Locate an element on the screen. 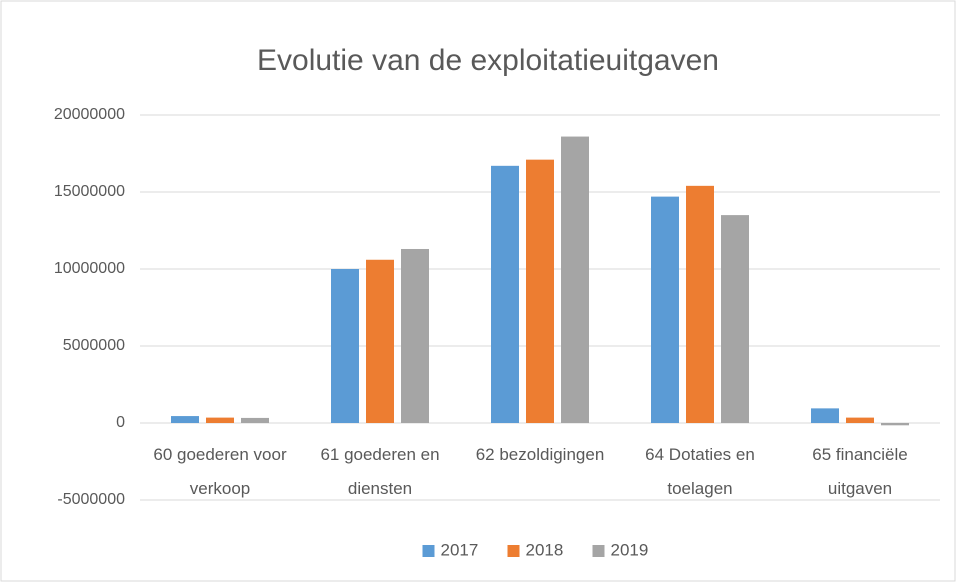 The image size is (956, 582). chart-title: Evolutie van de exploitatieuitgaven is located at coordinates (488, 60).